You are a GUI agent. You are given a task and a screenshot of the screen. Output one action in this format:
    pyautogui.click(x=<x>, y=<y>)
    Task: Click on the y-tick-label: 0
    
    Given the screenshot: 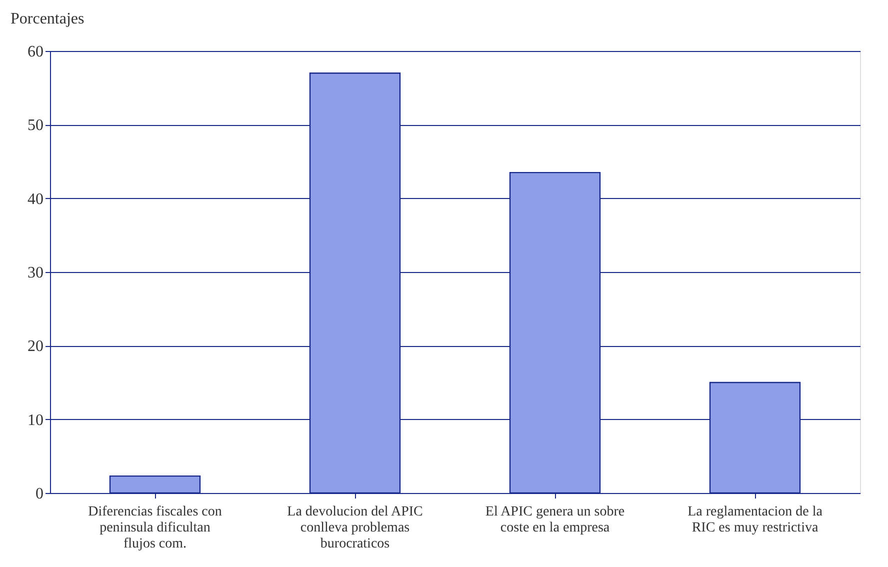 What is the action you would take?
    pyautogui.click(x=40, y=494)
    